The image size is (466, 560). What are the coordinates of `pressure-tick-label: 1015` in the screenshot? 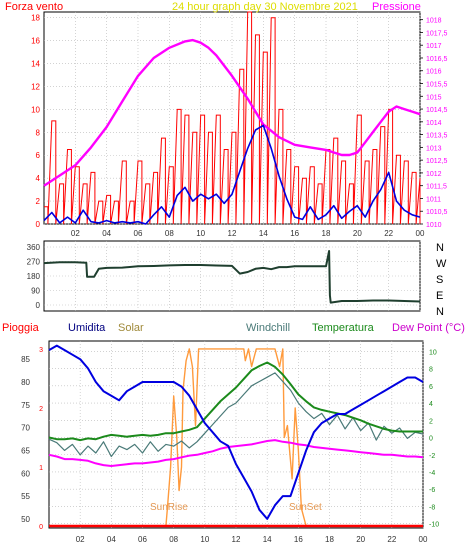 It's located at (434, 97).